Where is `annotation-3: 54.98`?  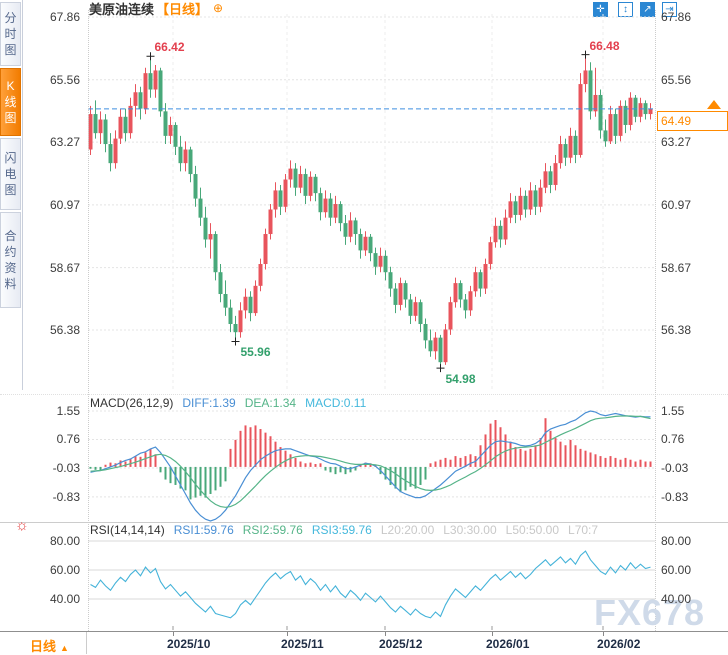
annotation-3: 54.98 is located at coordinates (460, 379).